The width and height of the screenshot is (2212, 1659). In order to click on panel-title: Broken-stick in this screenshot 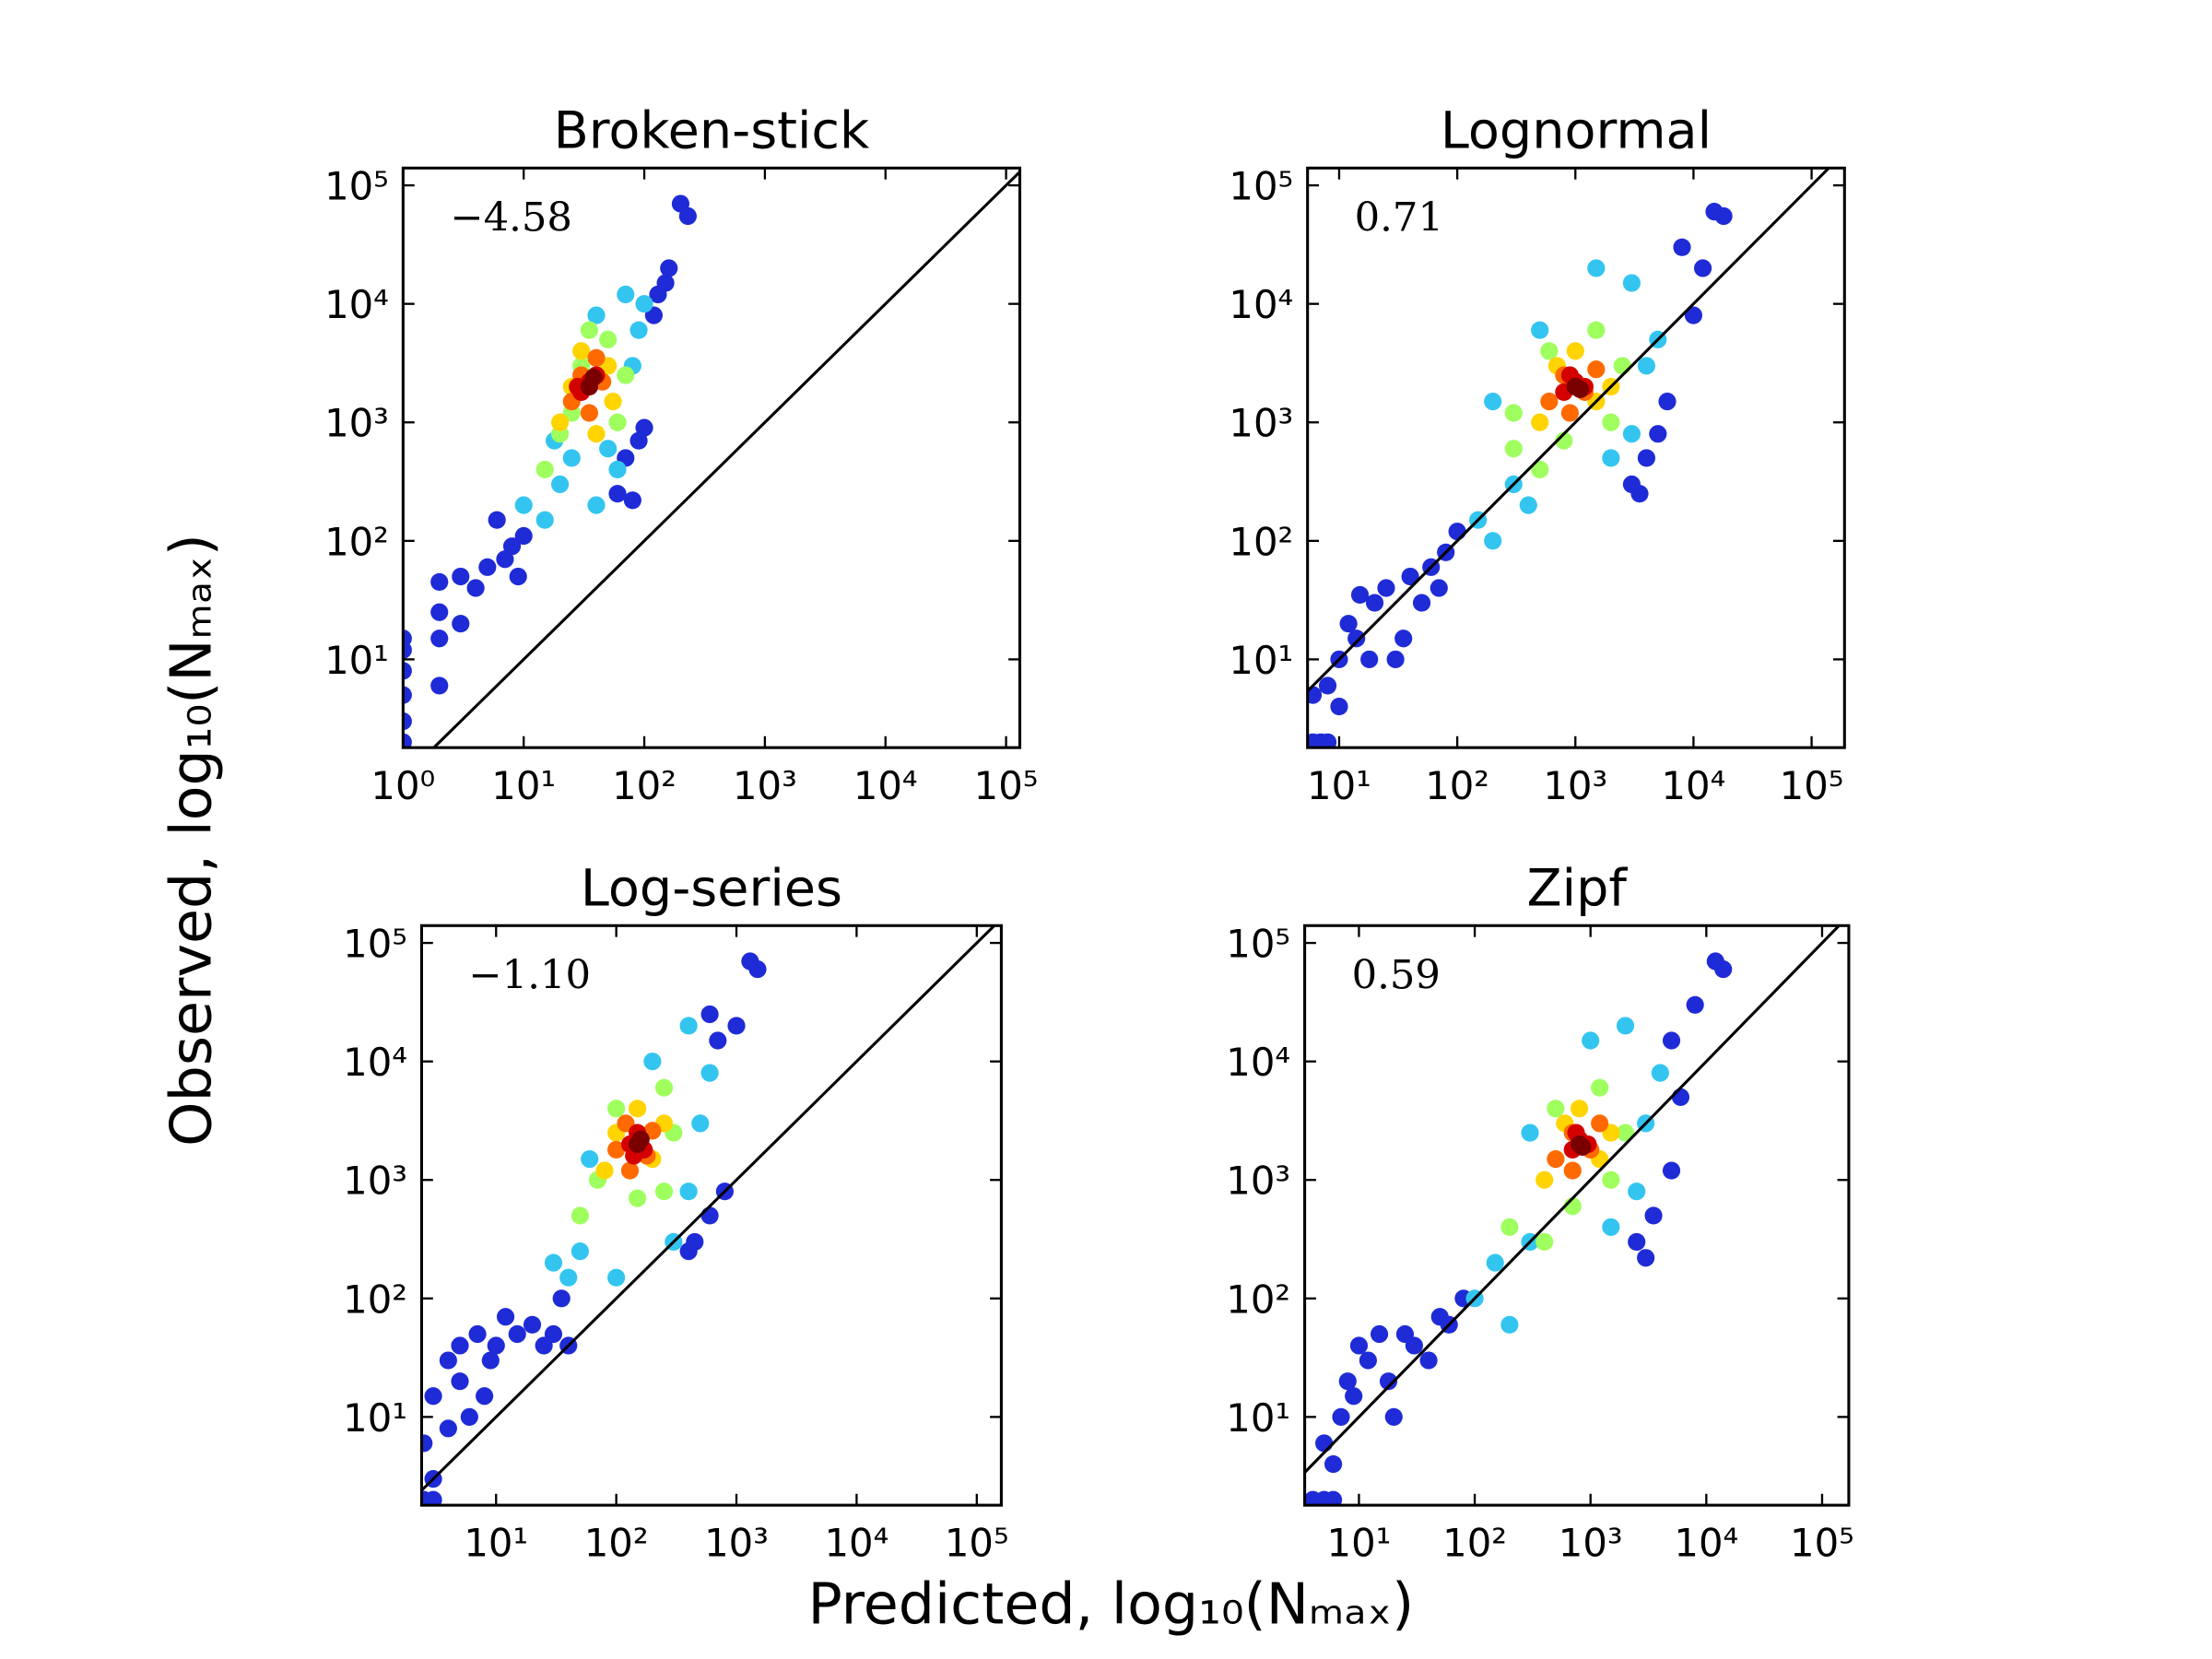, I will do `click(712, 131)`.